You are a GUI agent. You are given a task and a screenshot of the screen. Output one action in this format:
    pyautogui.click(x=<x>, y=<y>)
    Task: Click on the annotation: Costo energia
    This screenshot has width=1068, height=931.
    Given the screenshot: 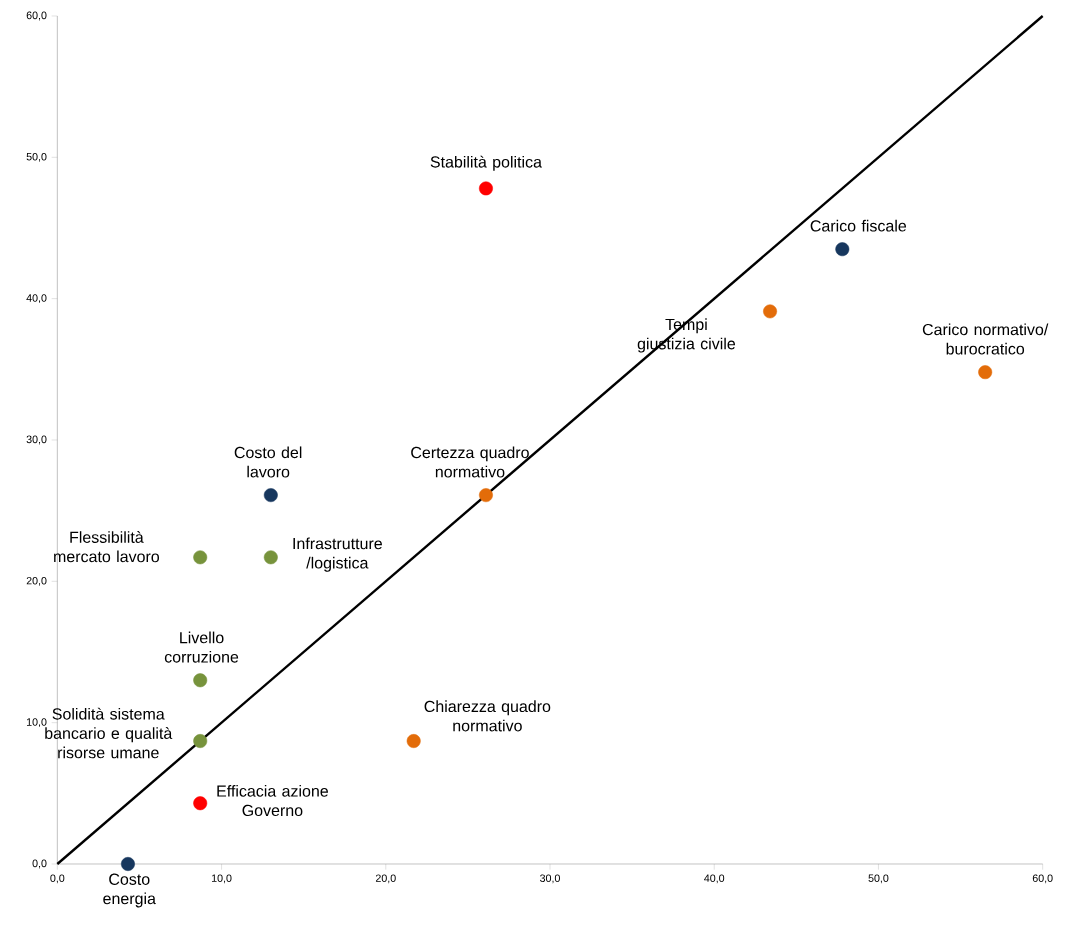 What is the action you would take?
    pyautogui.click(x=129, y=890)
    